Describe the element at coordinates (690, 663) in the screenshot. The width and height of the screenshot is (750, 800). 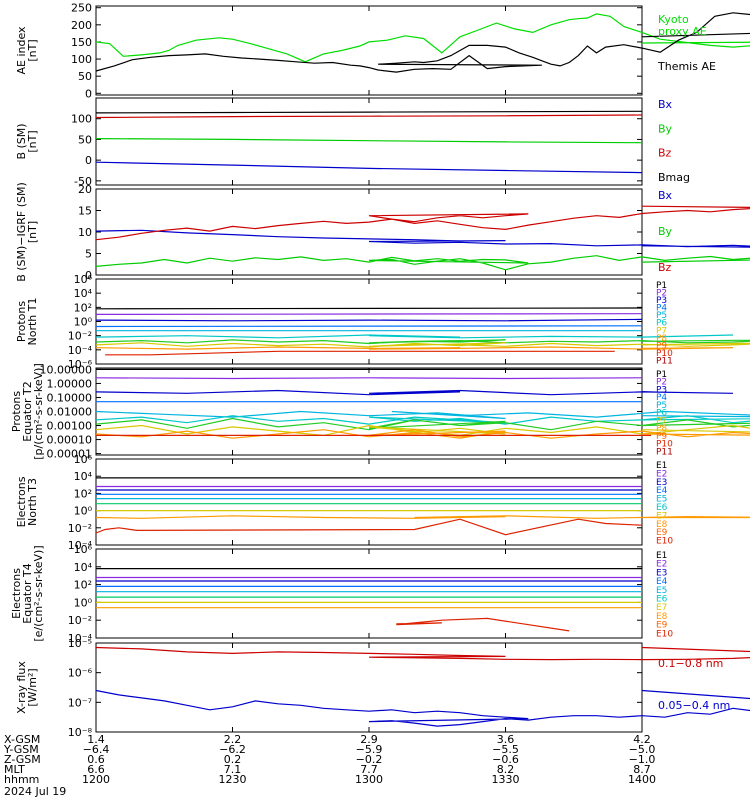
I see `legend-label: 0.1−0.8 nm` at that location.